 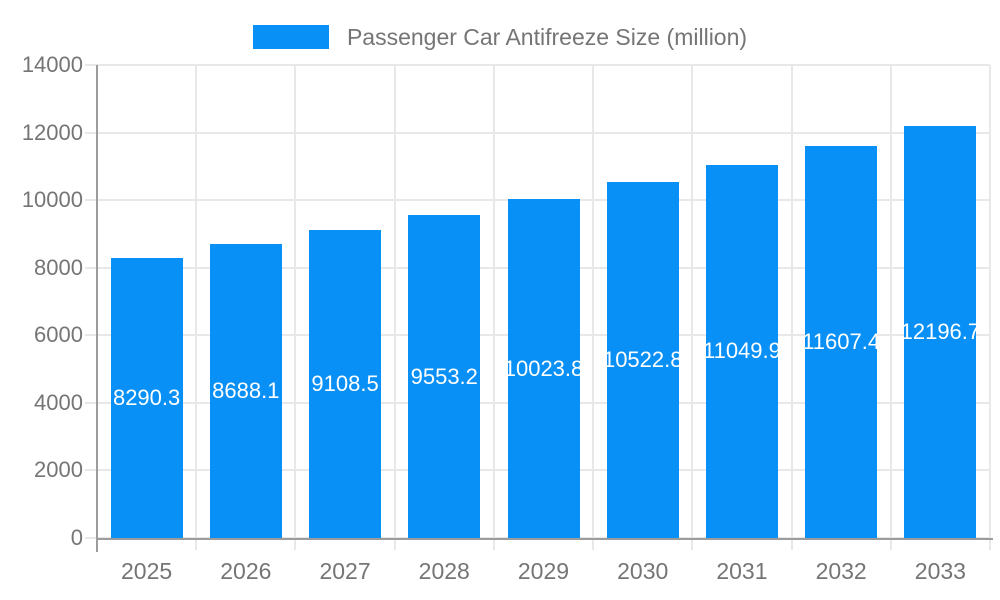 What do you see at coordinates (544, 539) in the screenshot?
I see `x-axis-line` at bounding box center [544, 539].